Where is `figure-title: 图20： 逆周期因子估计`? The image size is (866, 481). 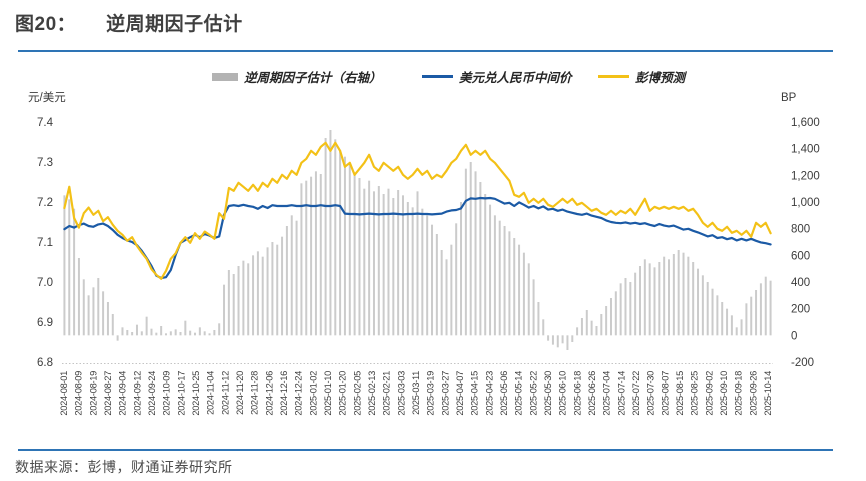 figure-title: 图20： 逆周期因子估计 is located at coordinates (129, 22).